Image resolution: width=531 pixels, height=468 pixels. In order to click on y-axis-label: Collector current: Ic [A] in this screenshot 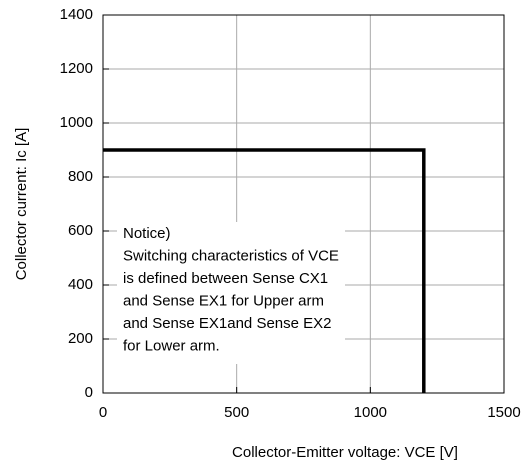, I will do `click(21, 204)`.